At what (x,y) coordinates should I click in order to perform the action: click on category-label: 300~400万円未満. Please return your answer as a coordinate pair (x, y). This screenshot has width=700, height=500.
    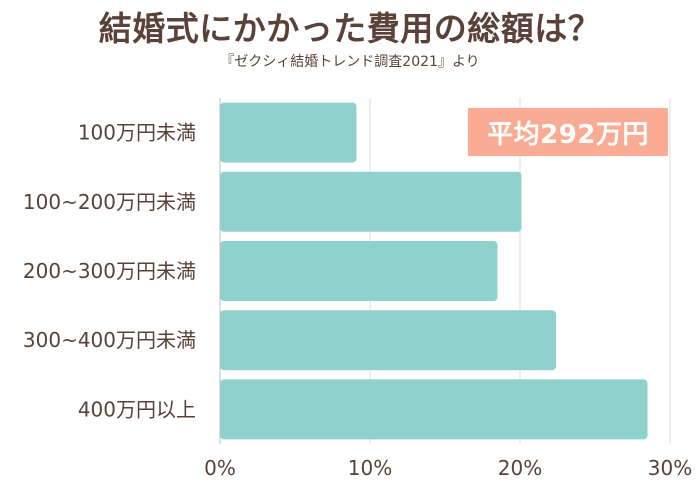
    Looking at the image, I should click on (109, 340).